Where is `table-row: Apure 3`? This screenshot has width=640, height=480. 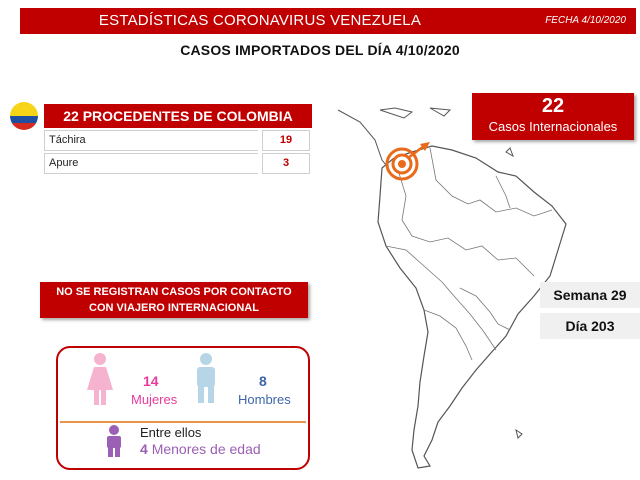
table-row: Apure 3 is located at coordinates (178, 163).